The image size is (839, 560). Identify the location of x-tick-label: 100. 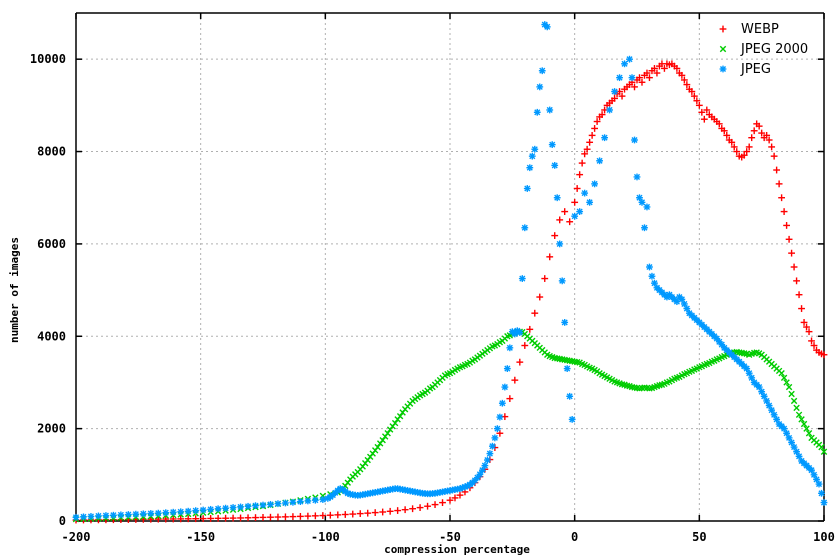
(824, 537).